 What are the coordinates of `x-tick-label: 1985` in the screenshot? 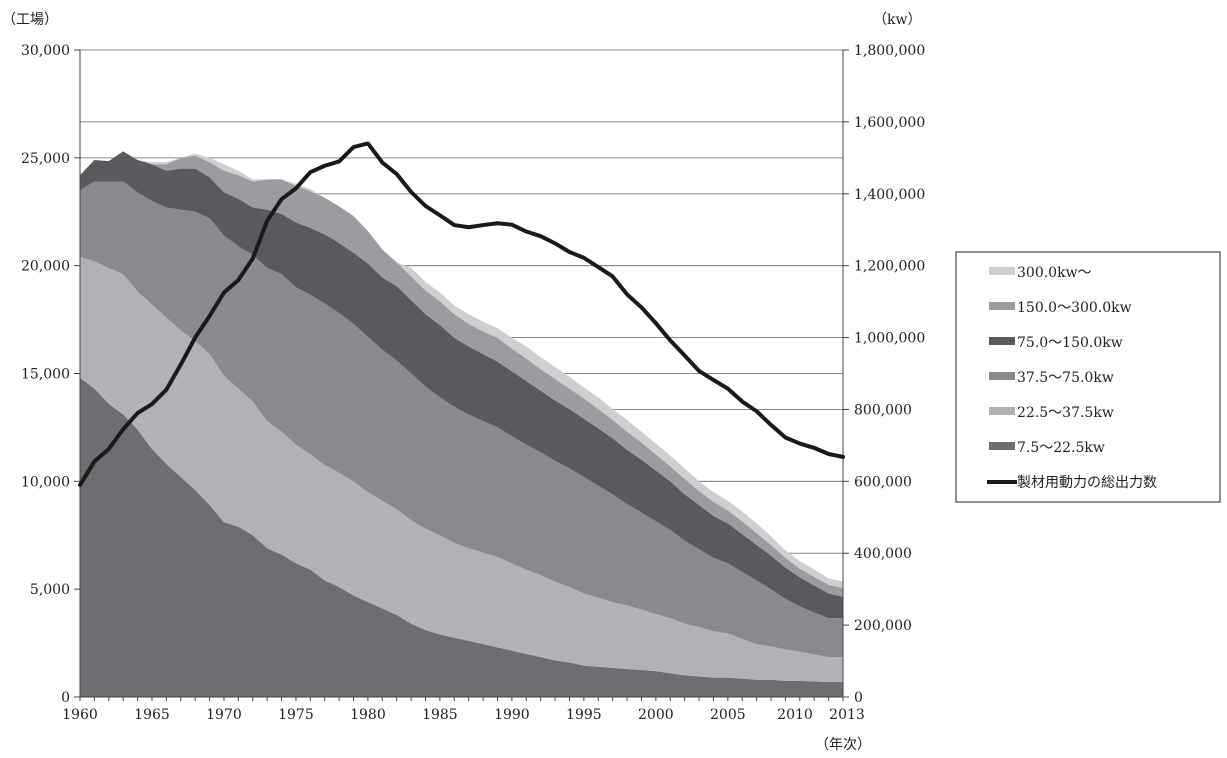 It's located at (440, 715).